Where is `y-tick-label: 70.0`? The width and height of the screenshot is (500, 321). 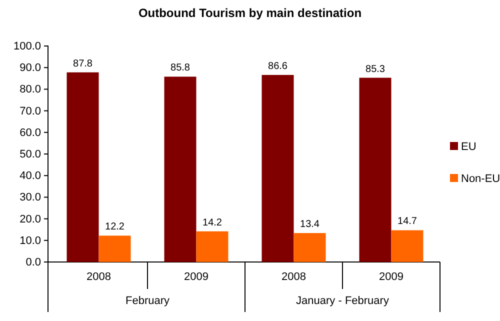
y-tick-label: 70.0 is located at coordinates (30, 111).